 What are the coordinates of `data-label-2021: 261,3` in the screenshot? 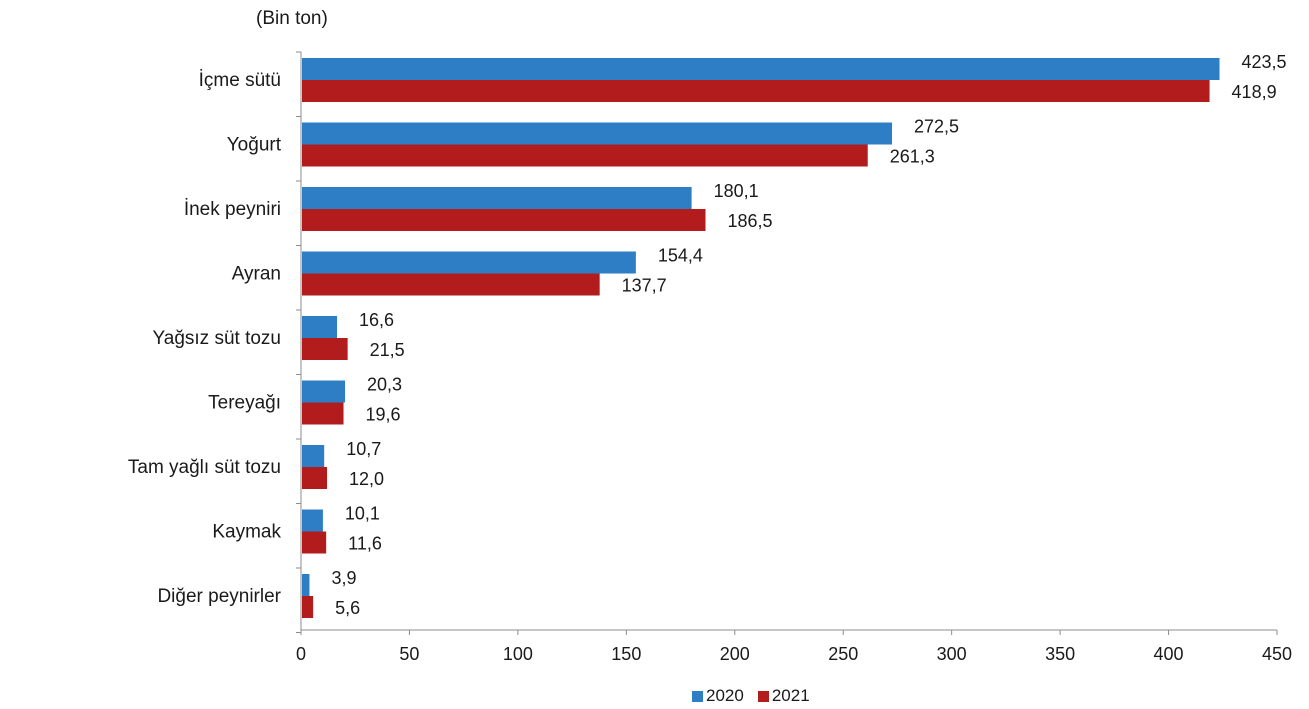 It's located at (912, 157).